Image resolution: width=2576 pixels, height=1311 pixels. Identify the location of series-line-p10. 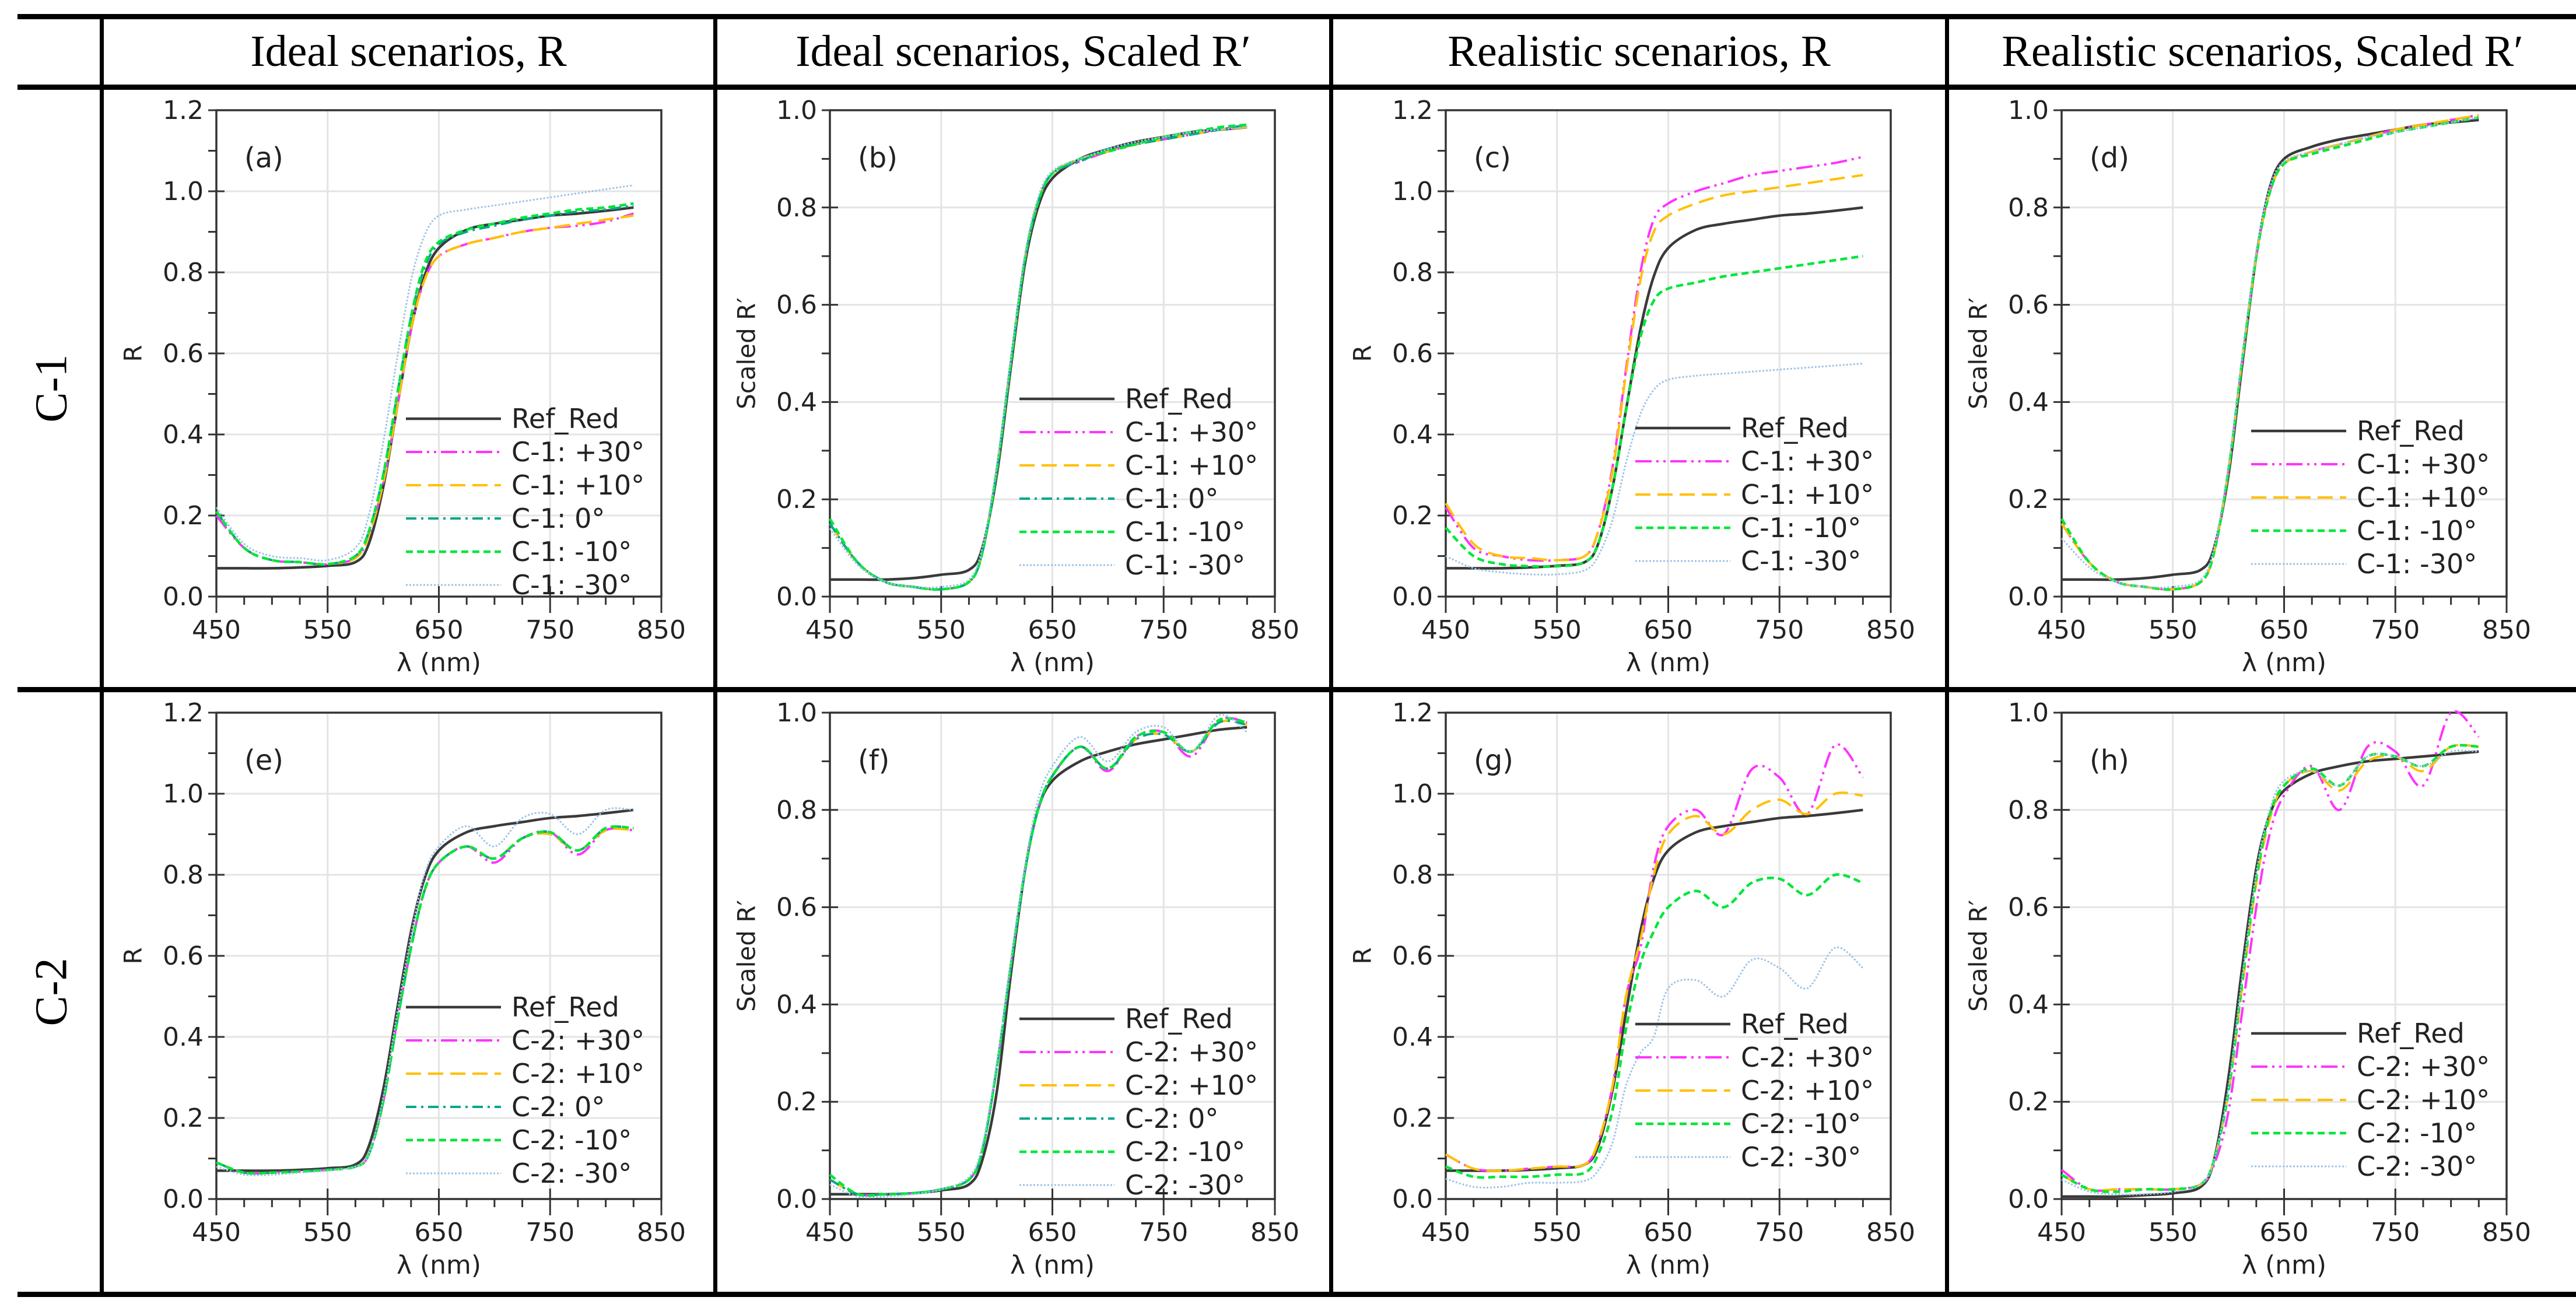
(1654, 982).